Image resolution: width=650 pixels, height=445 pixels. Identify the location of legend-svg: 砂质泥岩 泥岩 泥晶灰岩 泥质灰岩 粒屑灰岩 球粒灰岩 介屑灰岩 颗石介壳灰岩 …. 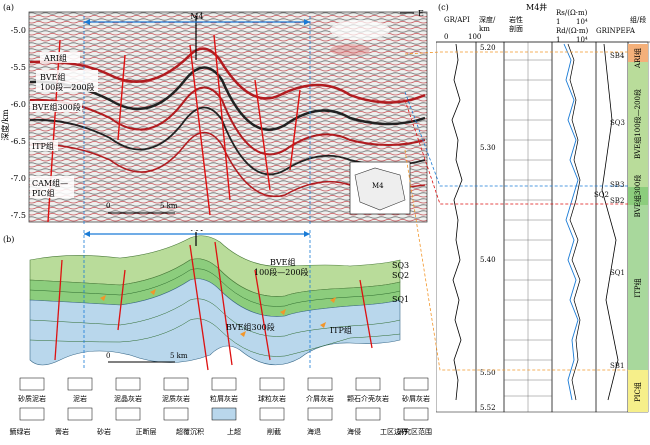
(221, 406).